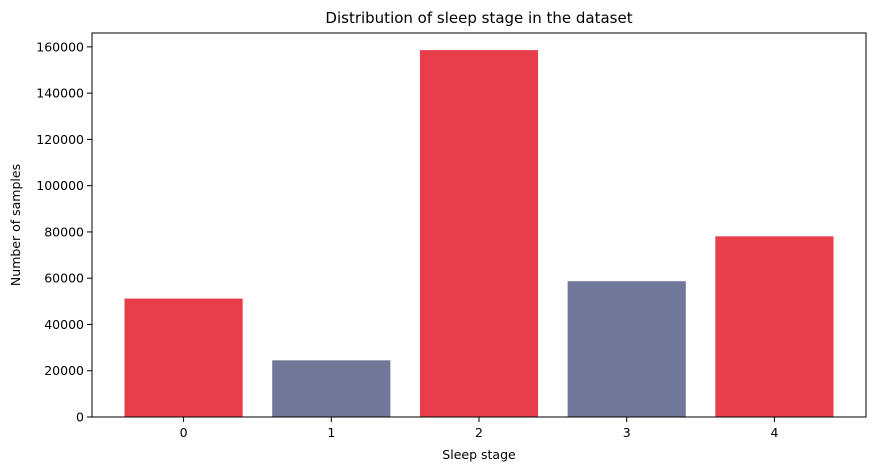 This screenshot has width=877, height=470. Describe the element at coordinates (479, 432) in the screenshot. I see `x-tick-label: 2` at that location.